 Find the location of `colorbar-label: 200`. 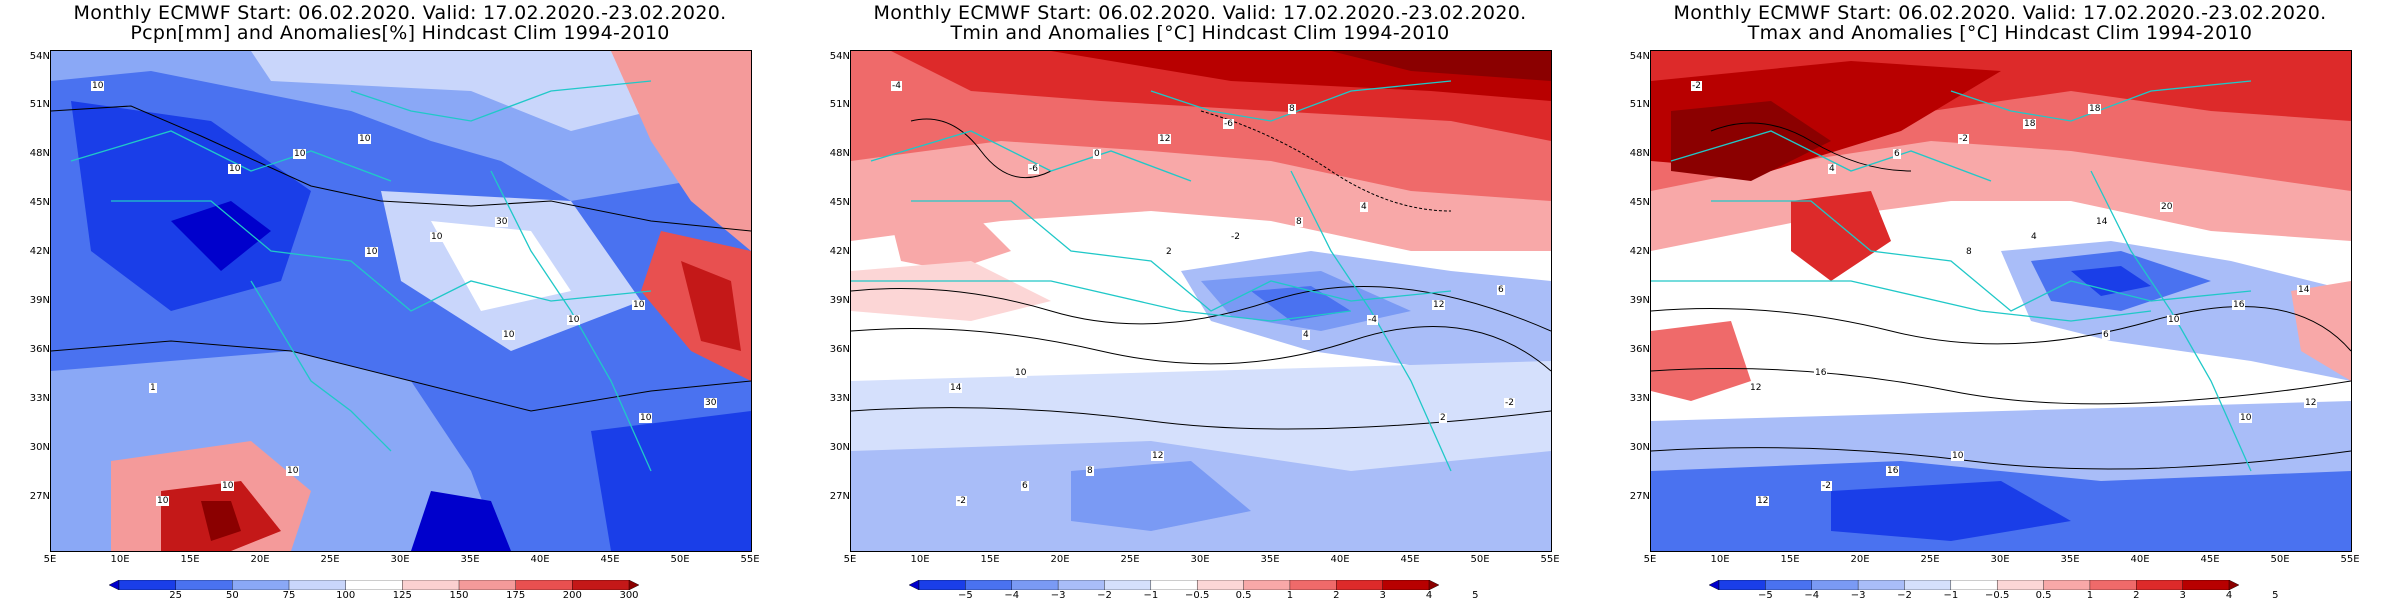

colorbar-label: 200 is located at coordinates (572, 595).